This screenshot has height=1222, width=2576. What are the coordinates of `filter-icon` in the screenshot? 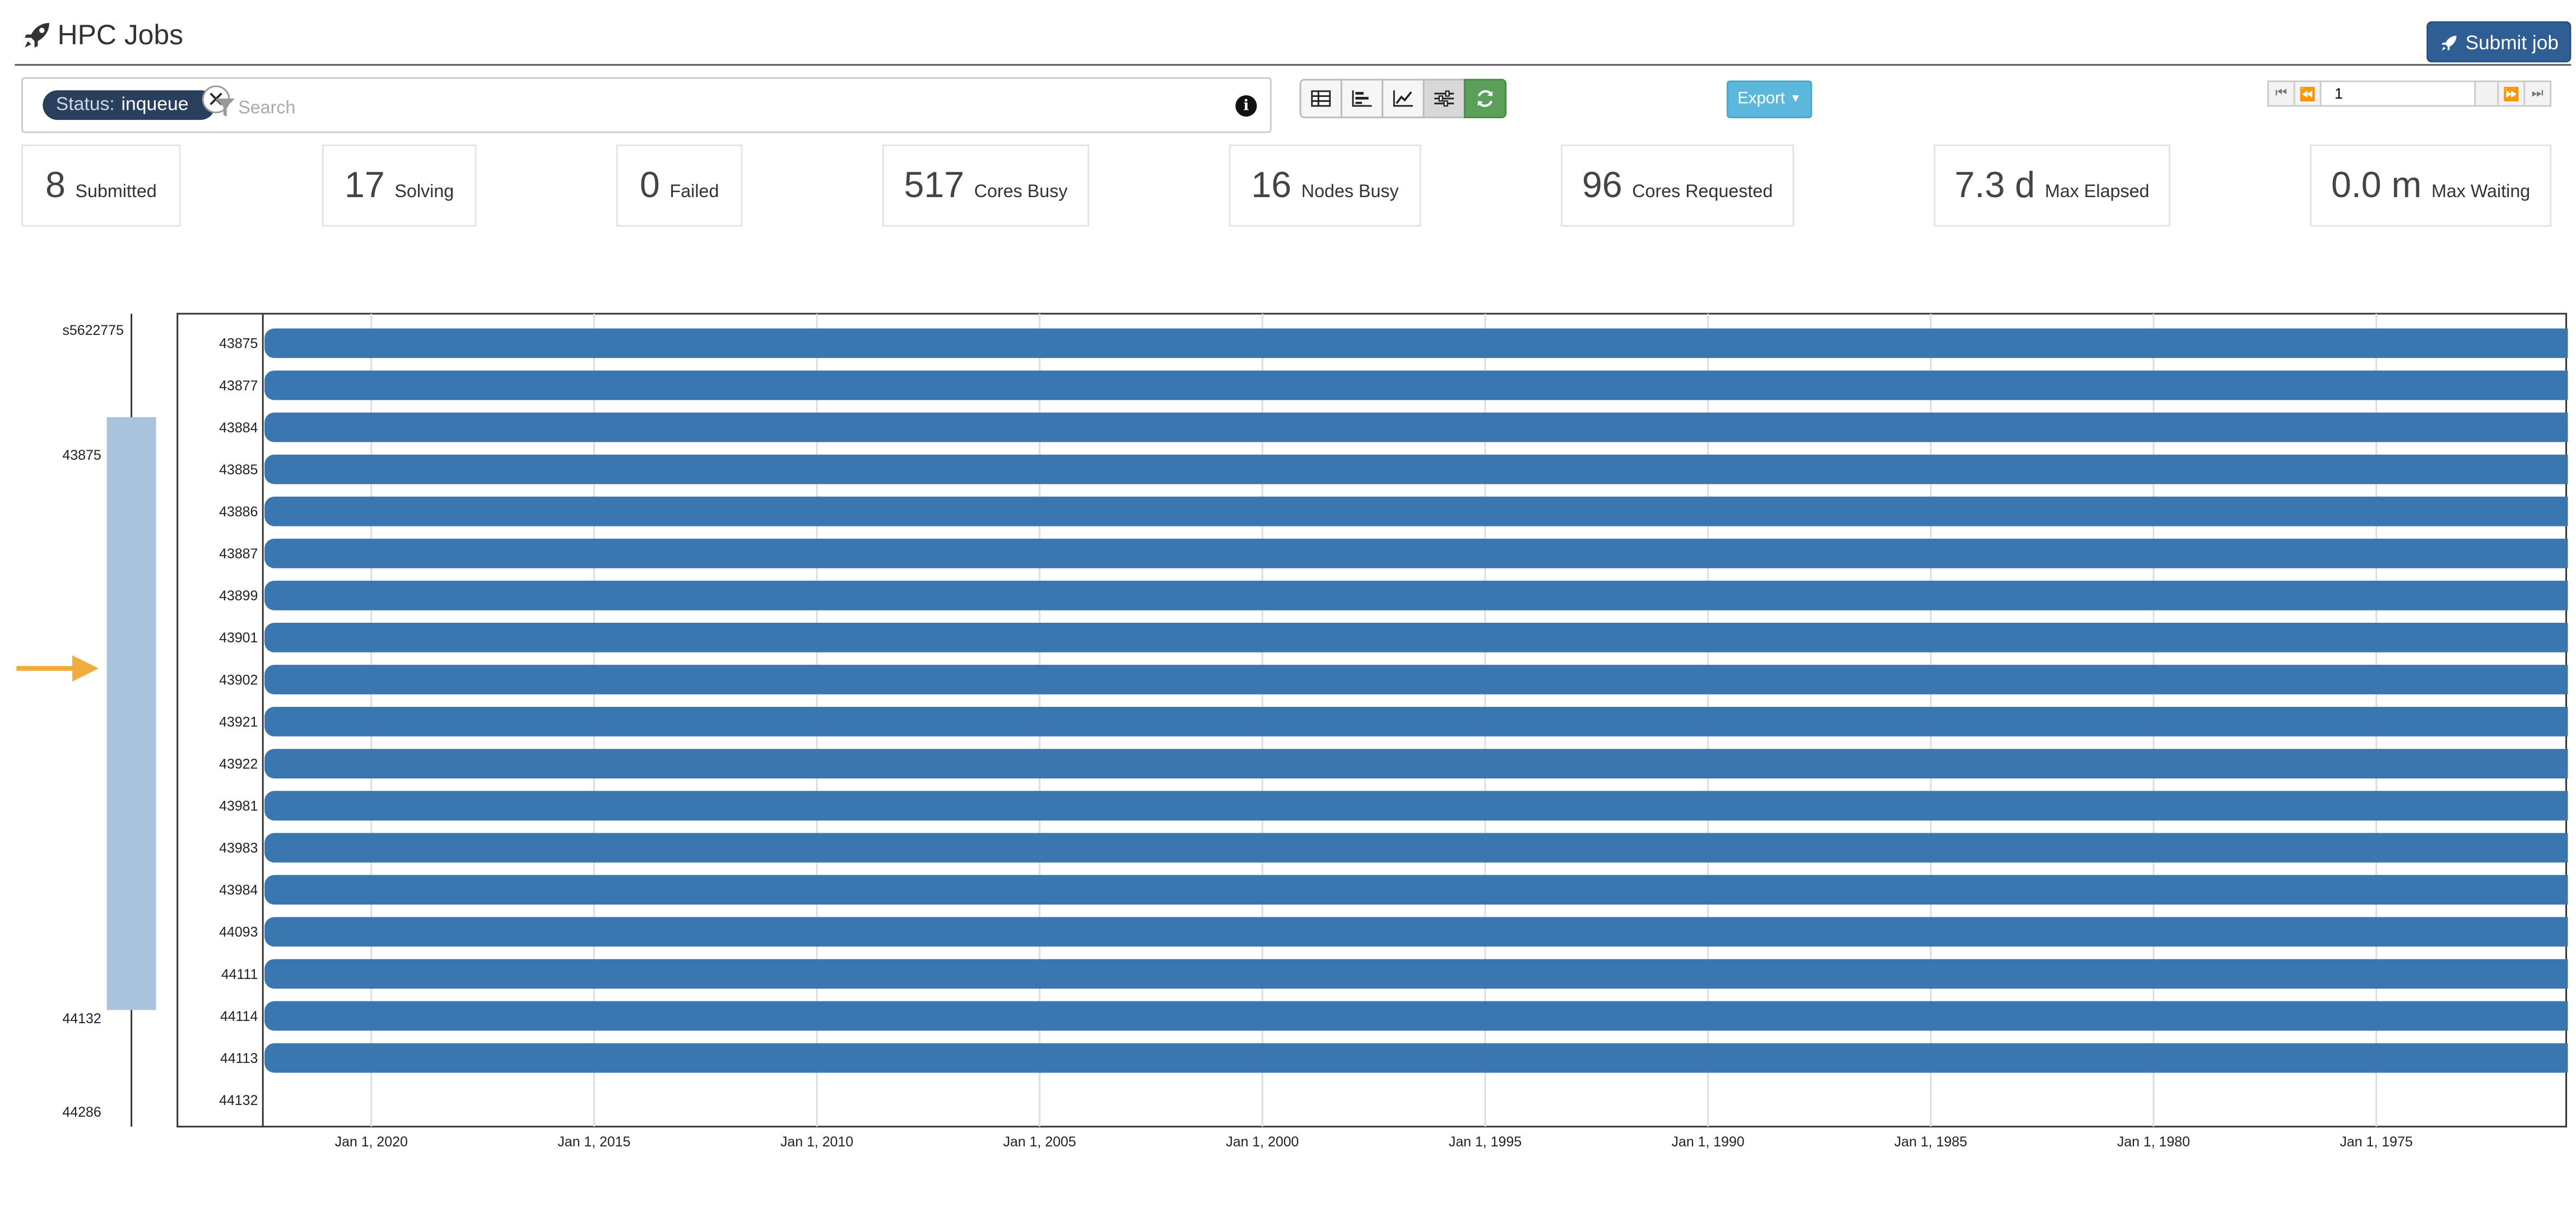 It's located at (225, 107).